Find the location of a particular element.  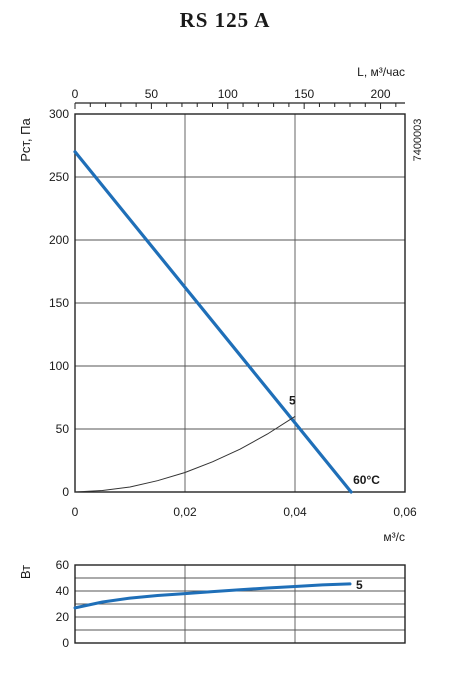

power-plot-frame is located at coordinates (240, 604).